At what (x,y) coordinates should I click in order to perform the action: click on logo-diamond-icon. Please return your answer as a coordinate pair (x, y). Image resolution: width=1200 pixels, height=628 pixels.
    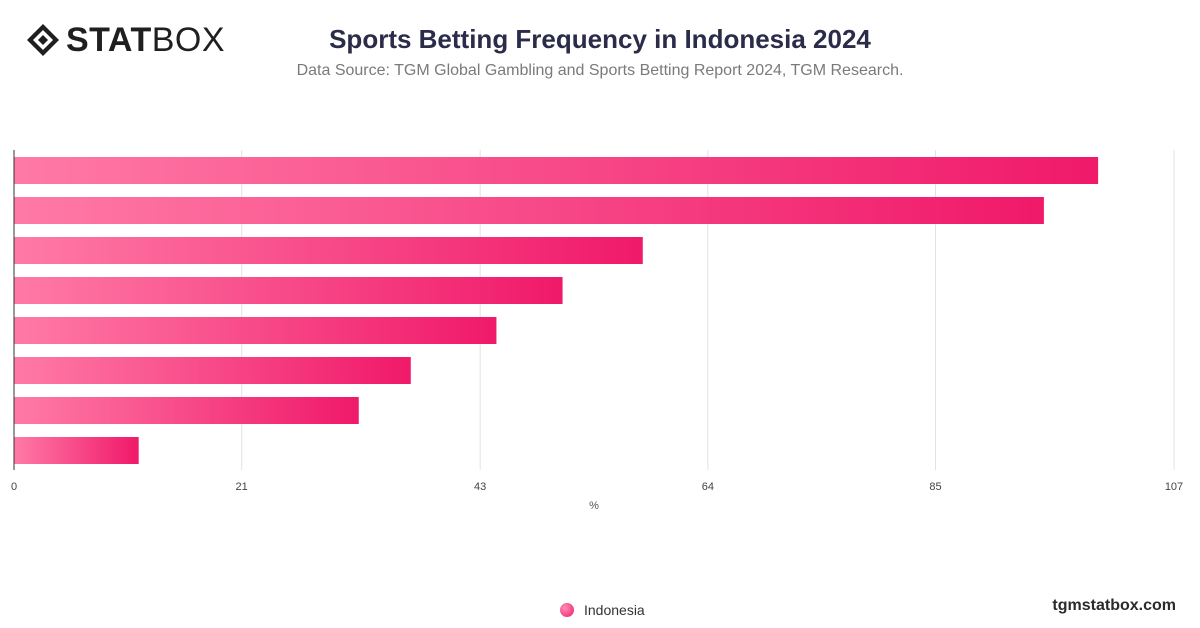
    Looking at the image, I should click on (43, 40).